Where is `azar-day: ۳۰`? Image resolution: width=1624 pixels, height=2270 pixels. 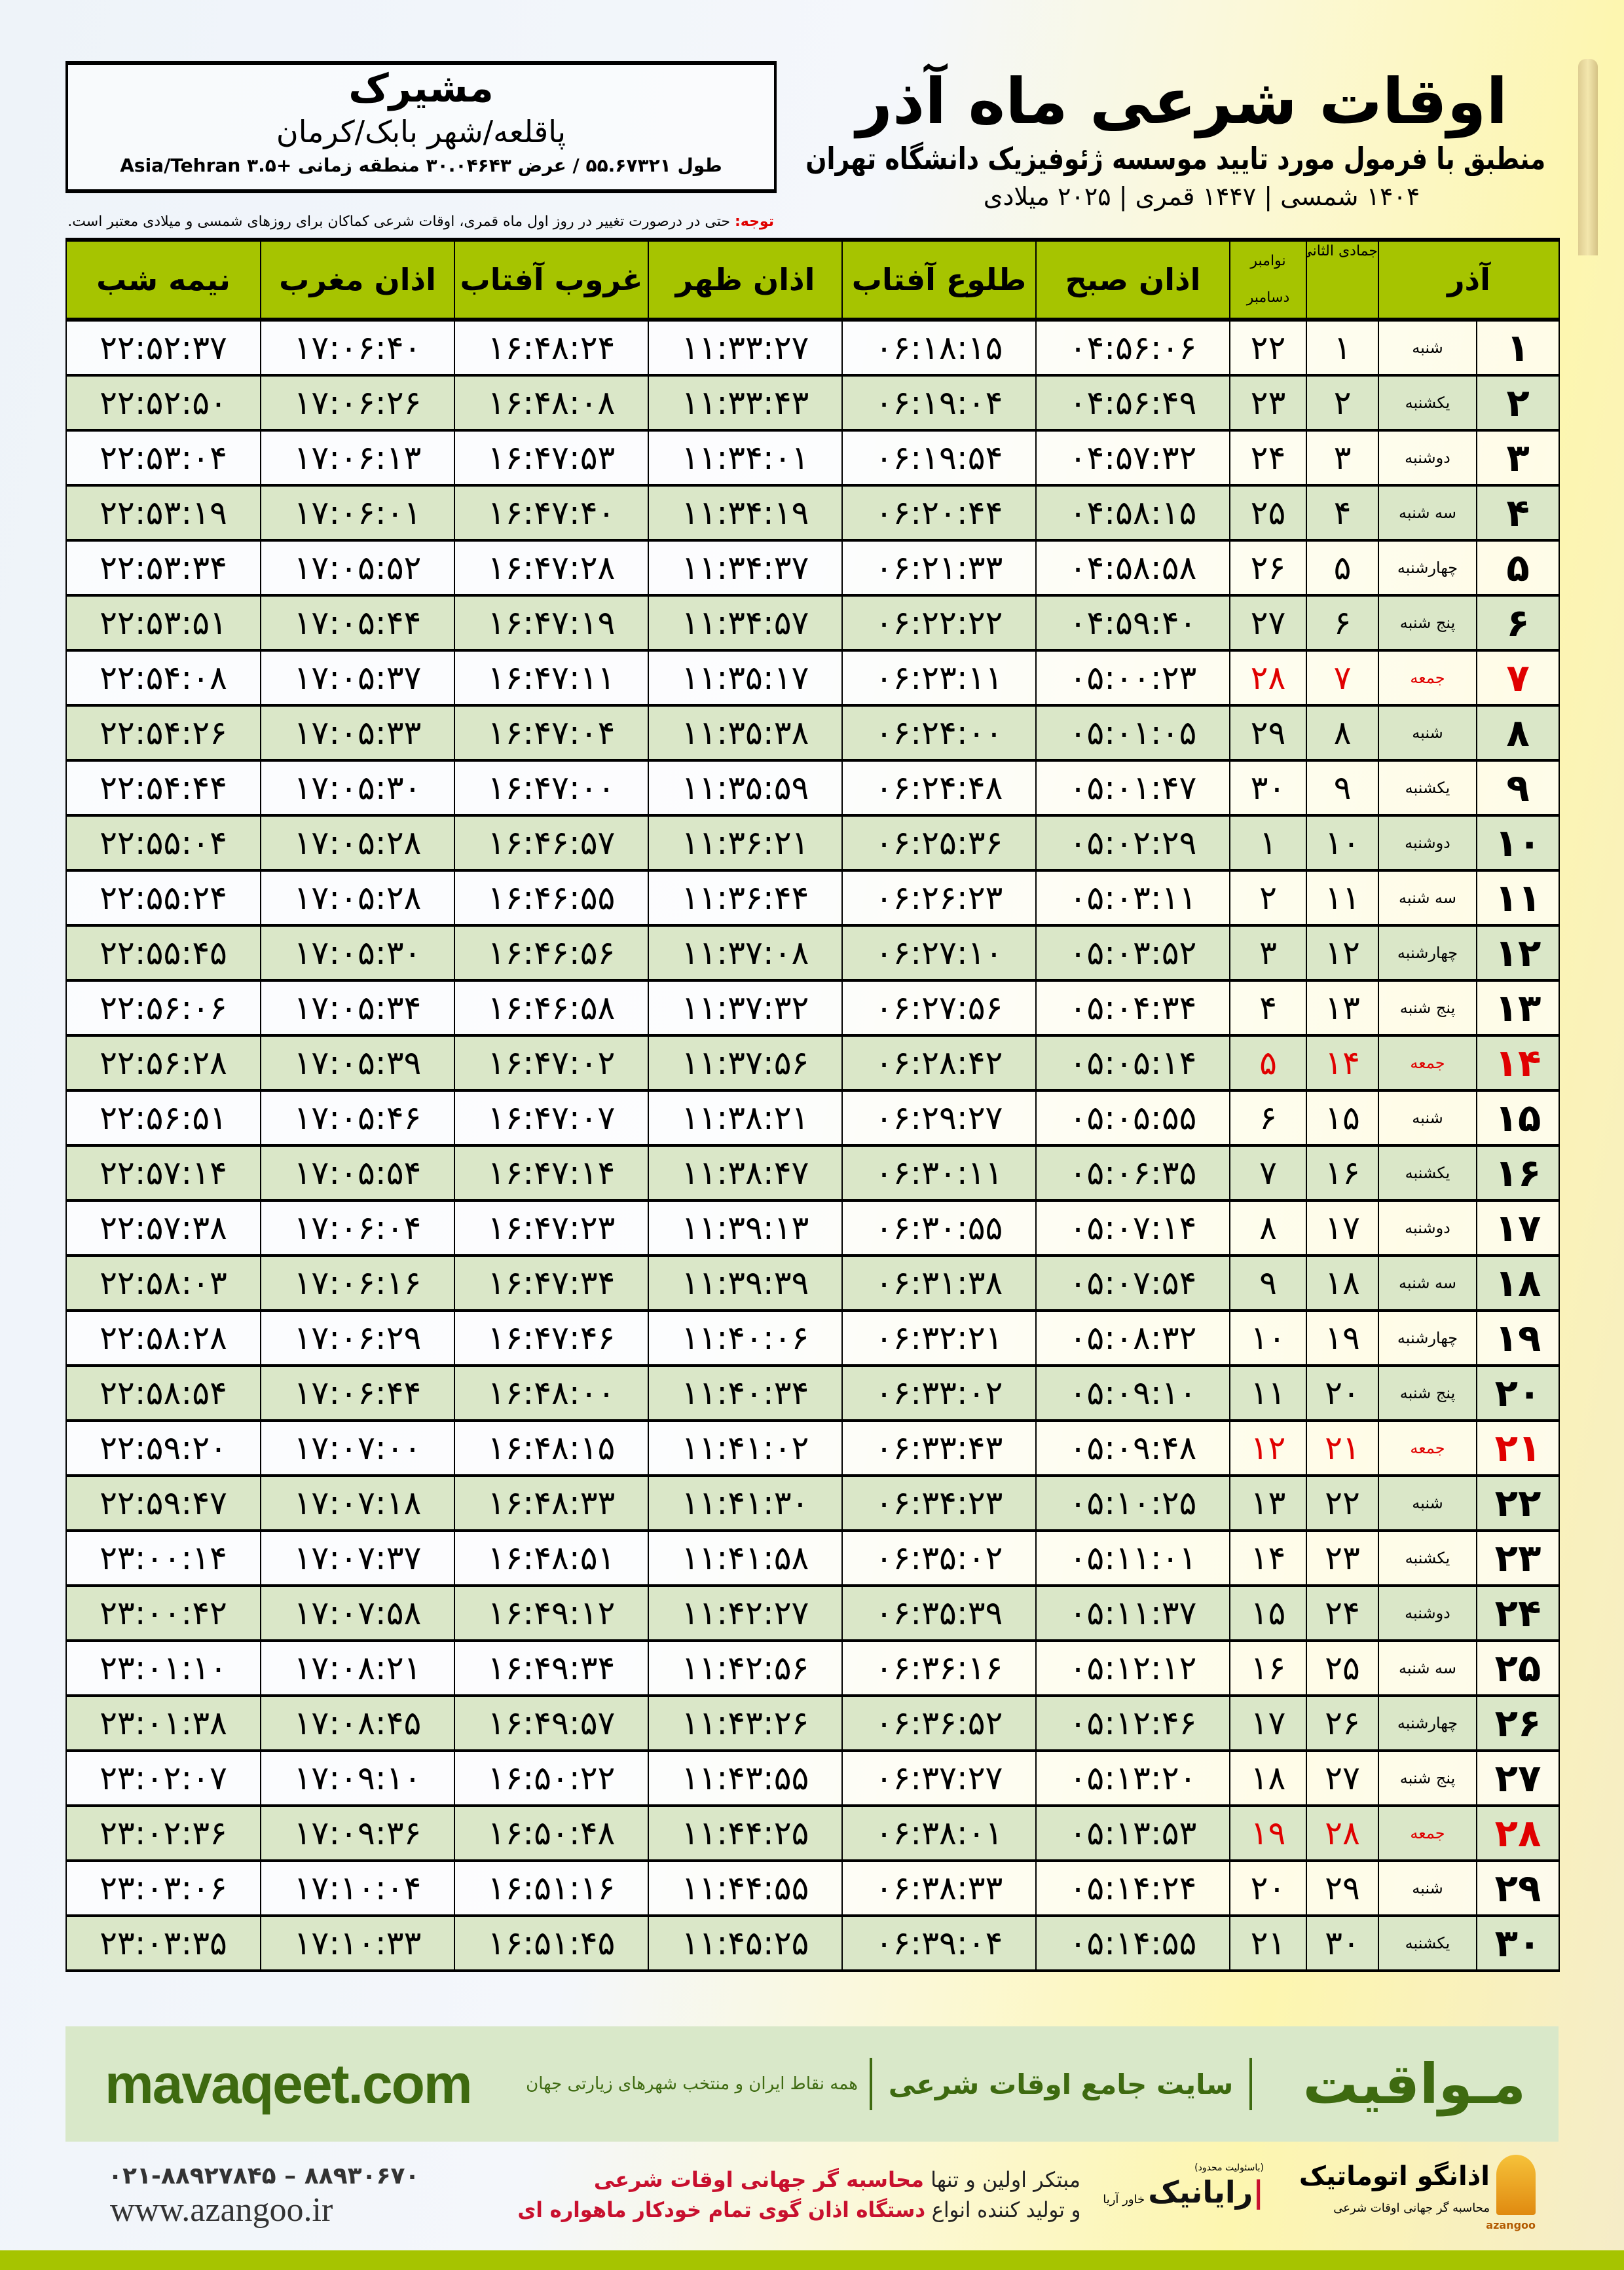
azar-day: ۳۰ is located at coordinates (1518, 1943).